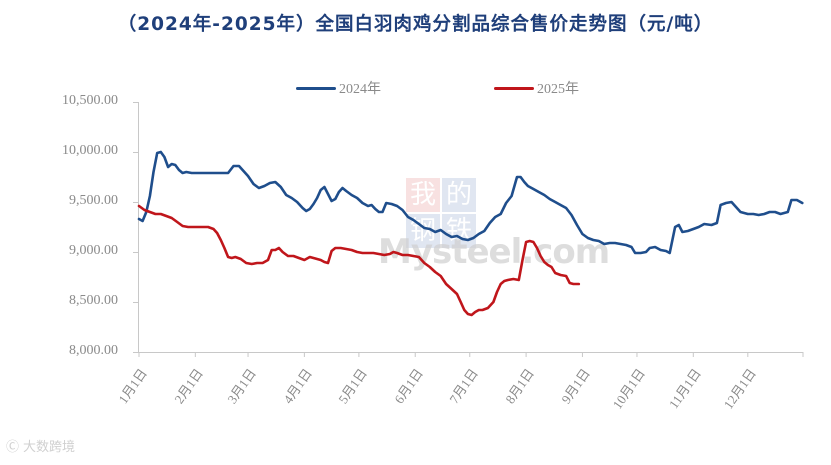  I want to click on watermark-bottom-text: 大数跨境, so click(49, 447).